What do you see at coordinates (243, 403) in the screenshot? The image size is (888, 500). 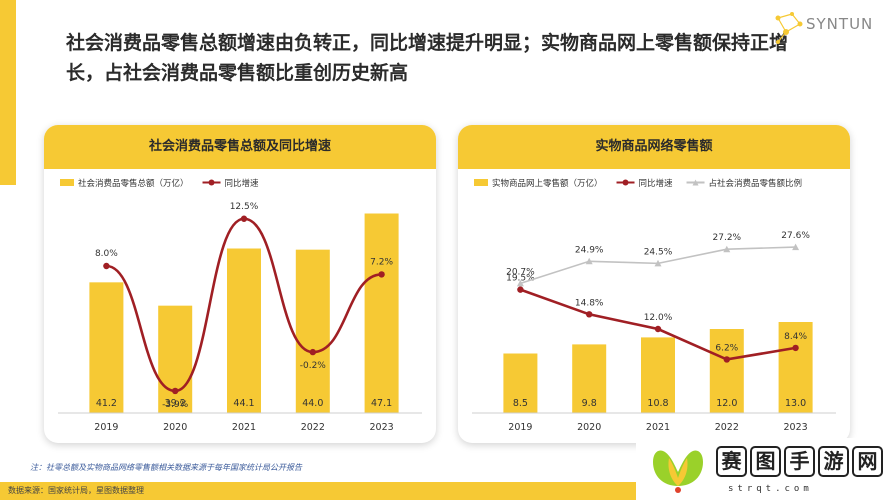 I see `bar-value-label: 44.1` at bounding box center [243, 403].